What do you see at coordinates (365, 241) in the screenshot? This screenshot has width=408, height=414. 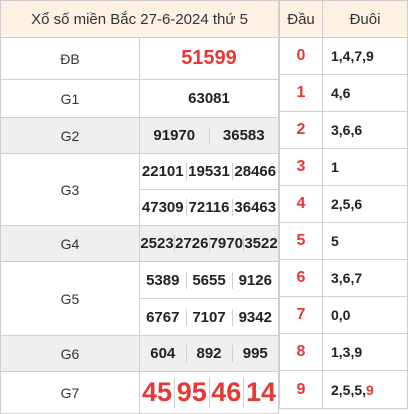 I see `loto-tails: 5` at bounding box center [365, 241].